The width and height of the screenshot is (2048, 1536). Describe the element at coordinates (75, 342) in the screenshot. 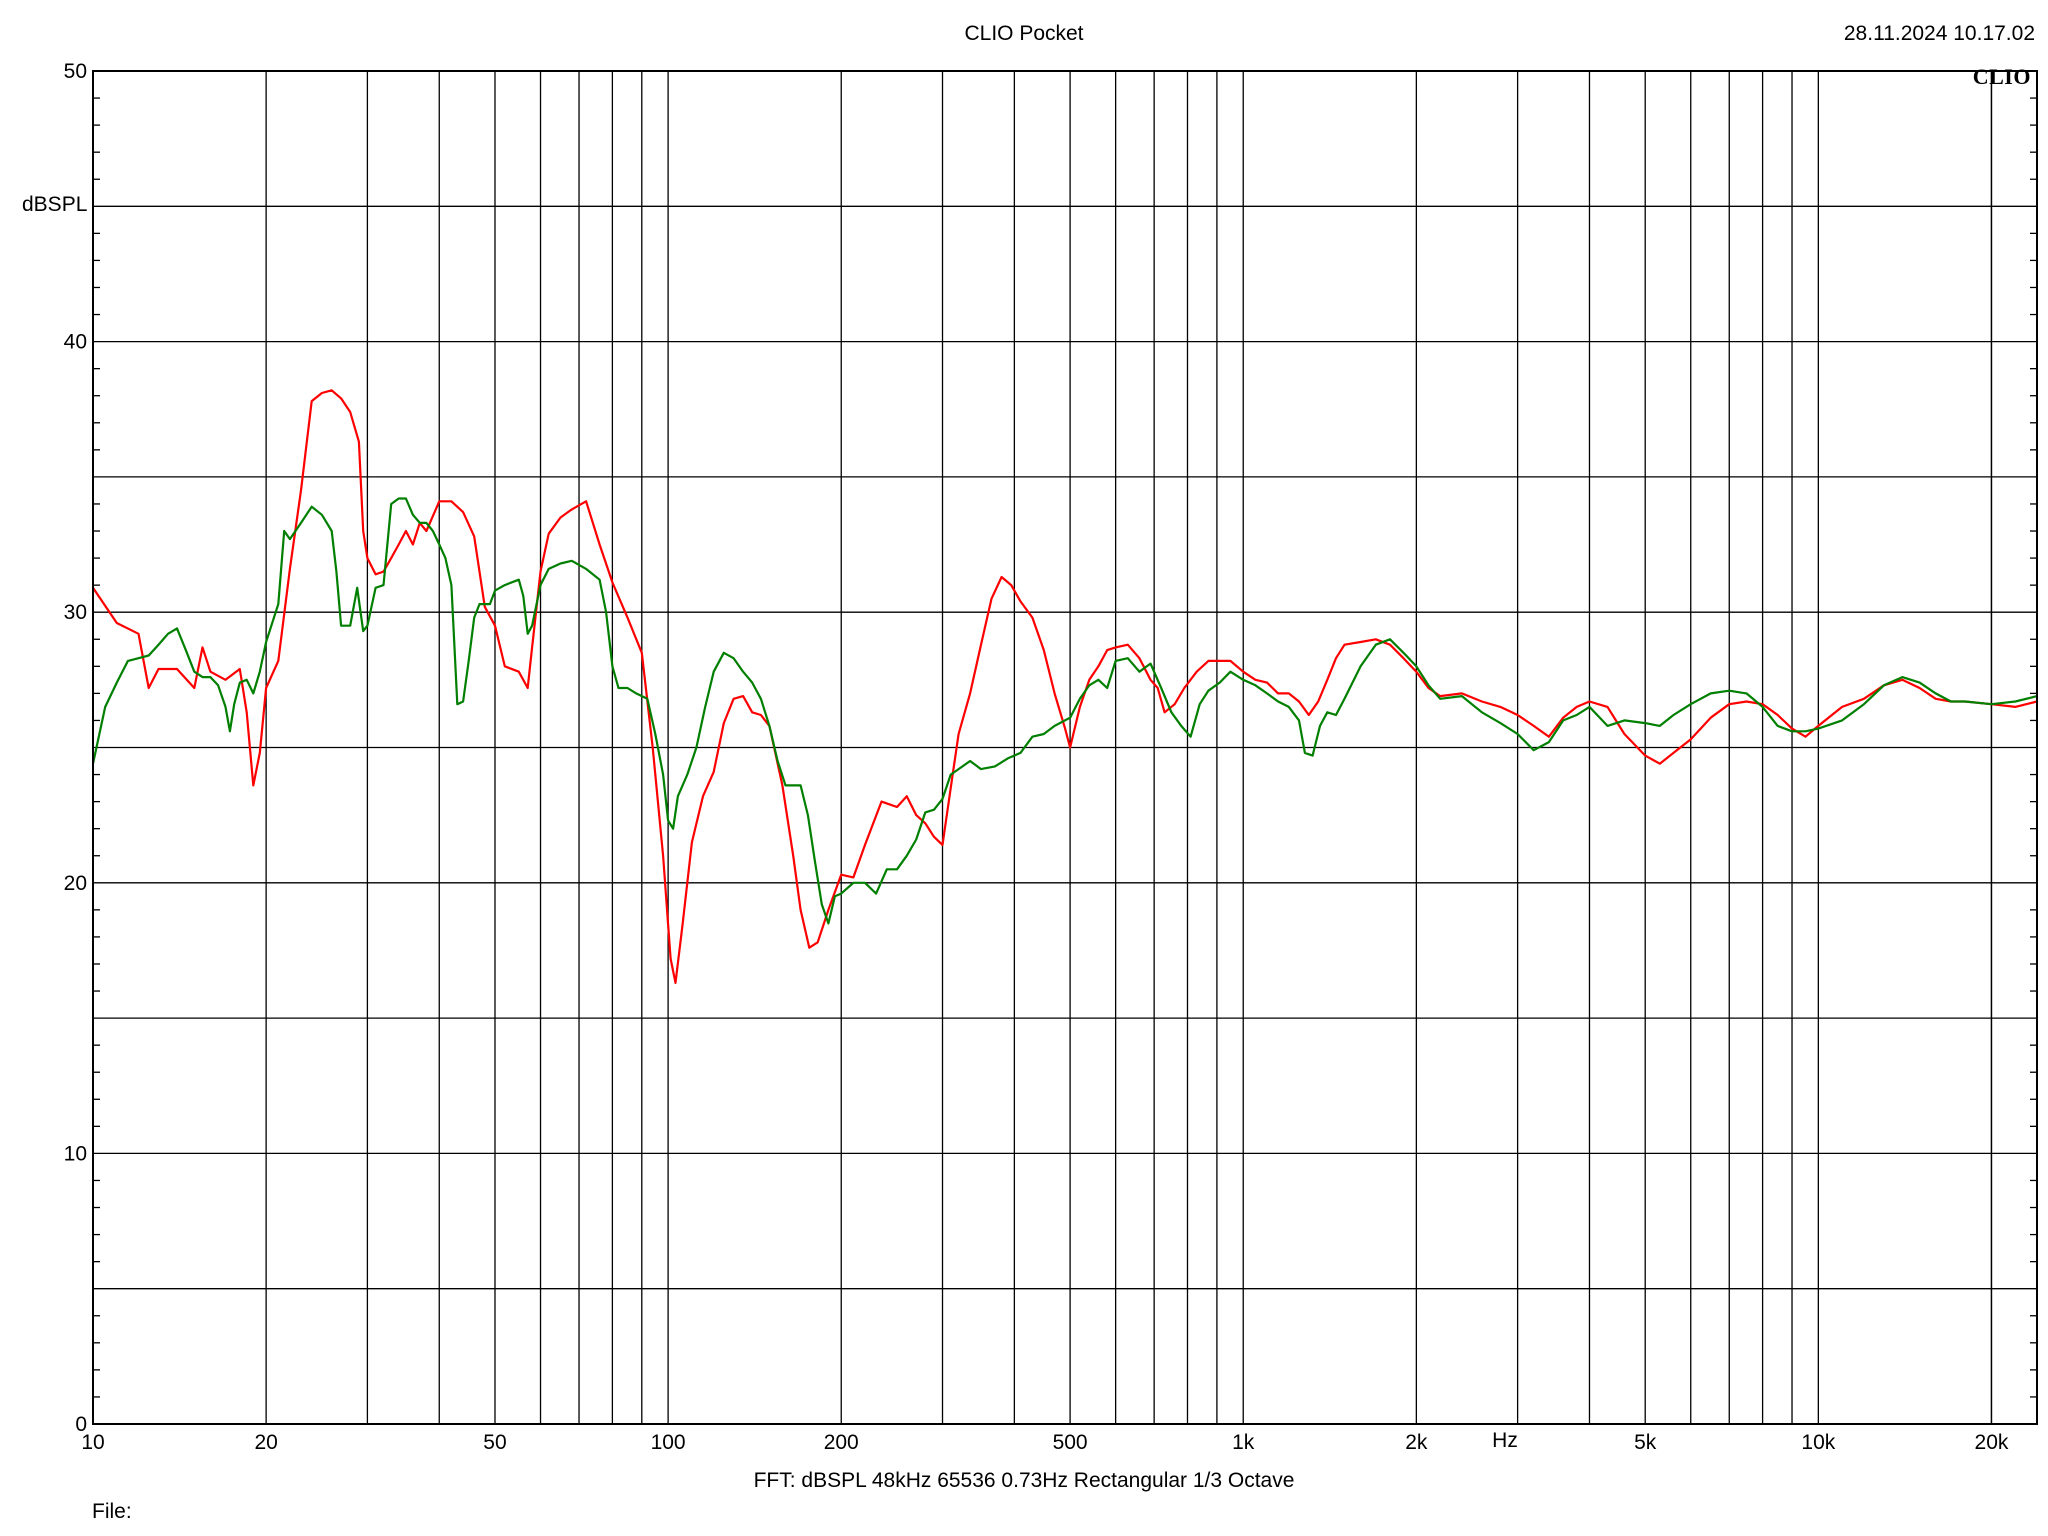

I see `y-tick-label: 40` at that location.